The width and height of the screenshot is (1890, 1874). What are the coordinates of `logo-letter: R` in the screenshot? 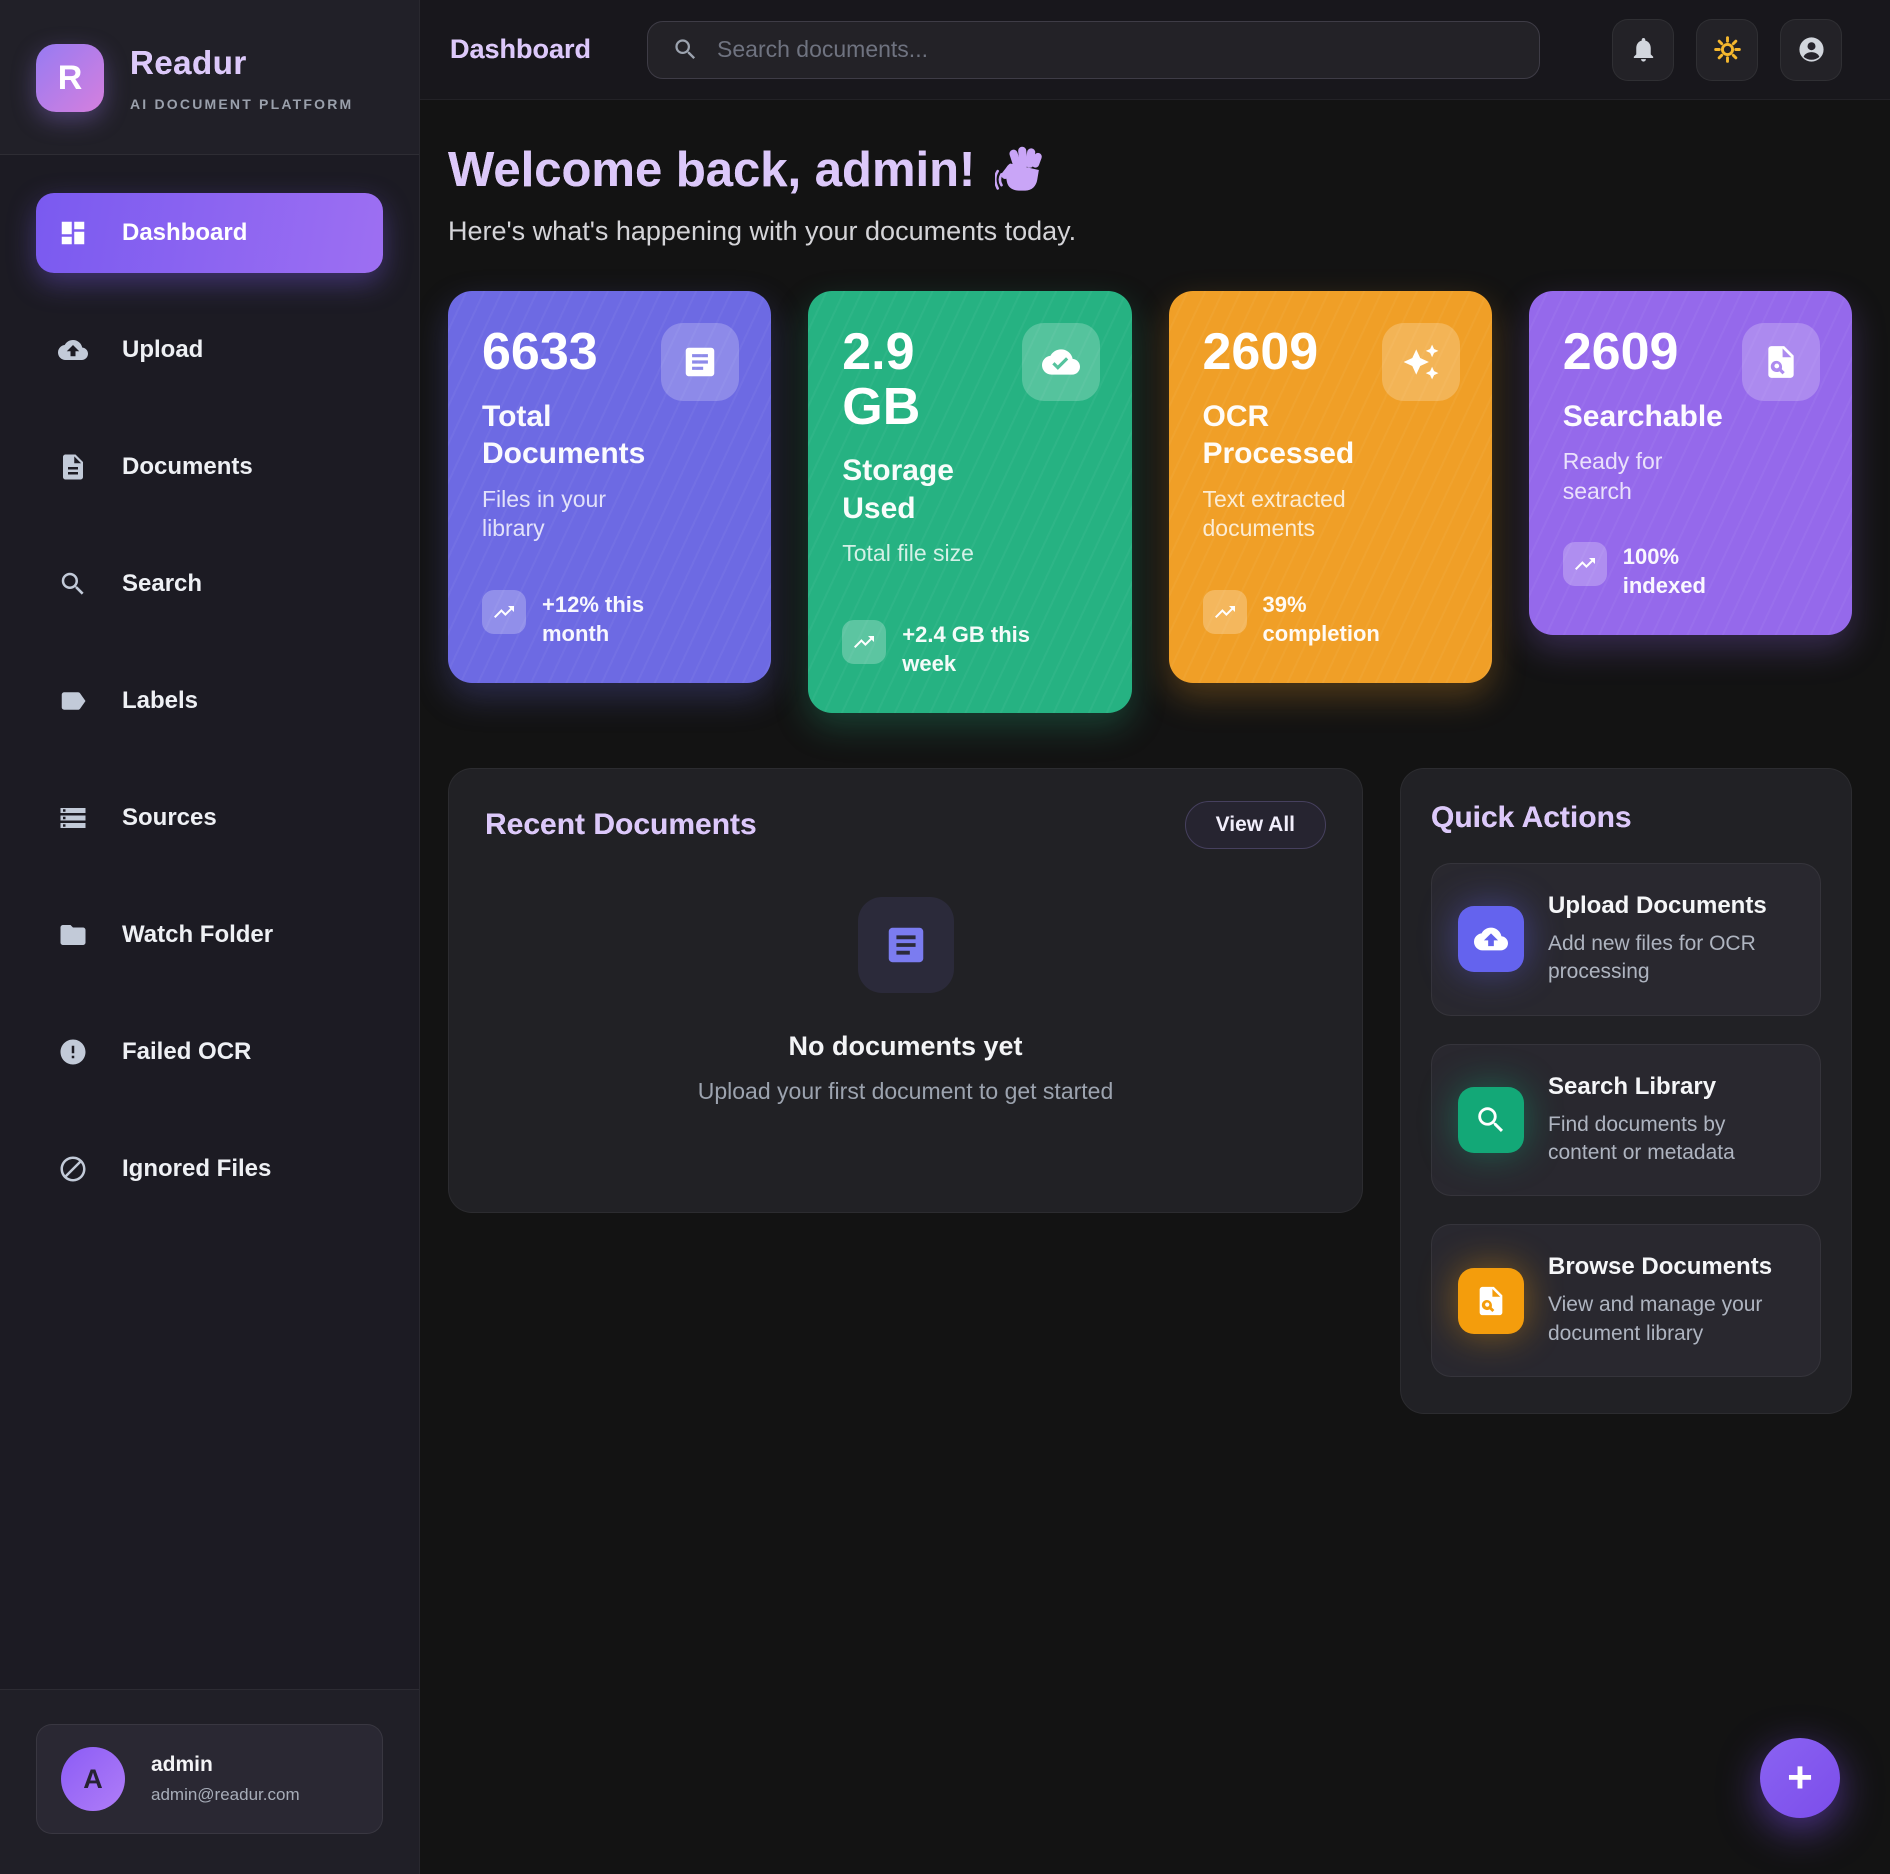 It's located at (70, 77).